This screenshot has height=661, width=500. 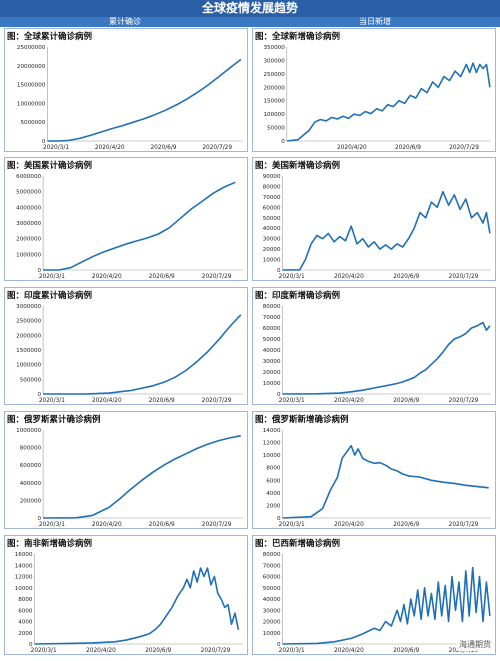 I want to click on y-tick-label: 3000000, so click(x=28, y=307).